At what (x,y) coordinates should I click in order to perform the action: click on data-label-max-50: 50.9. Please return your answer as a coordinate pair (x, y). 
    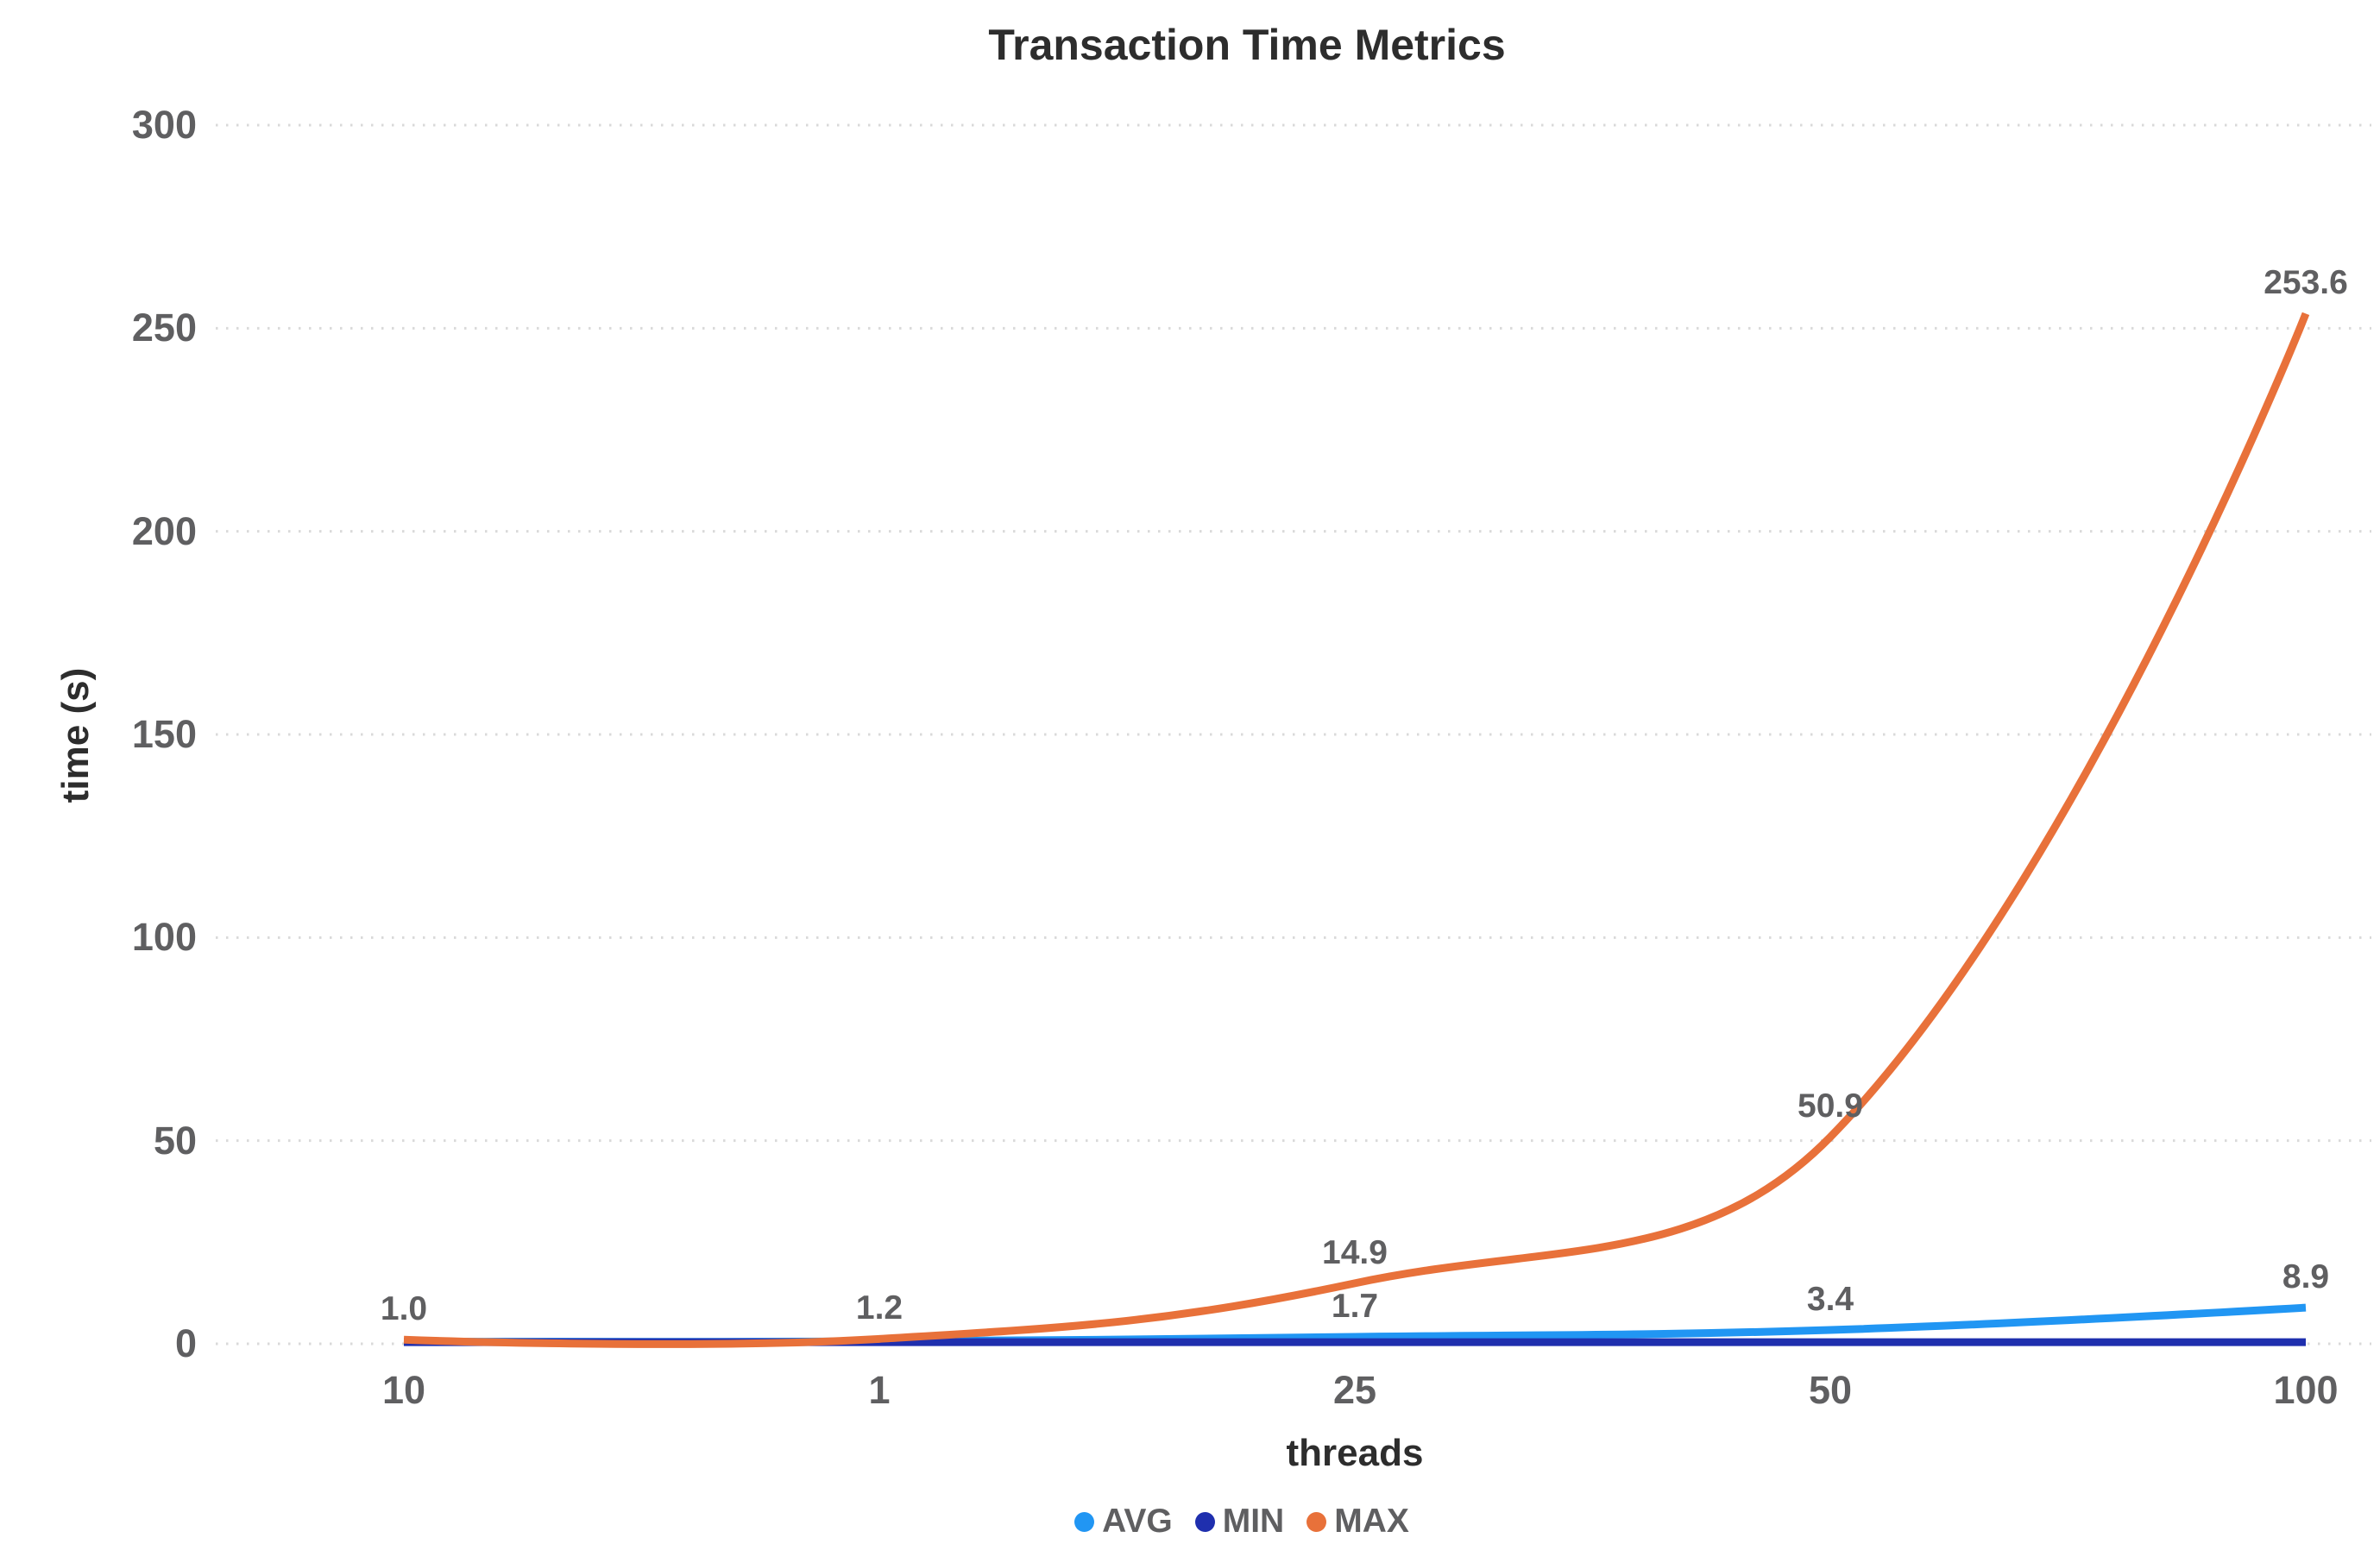
    Looking at the image, I should click on (1830, 1106).